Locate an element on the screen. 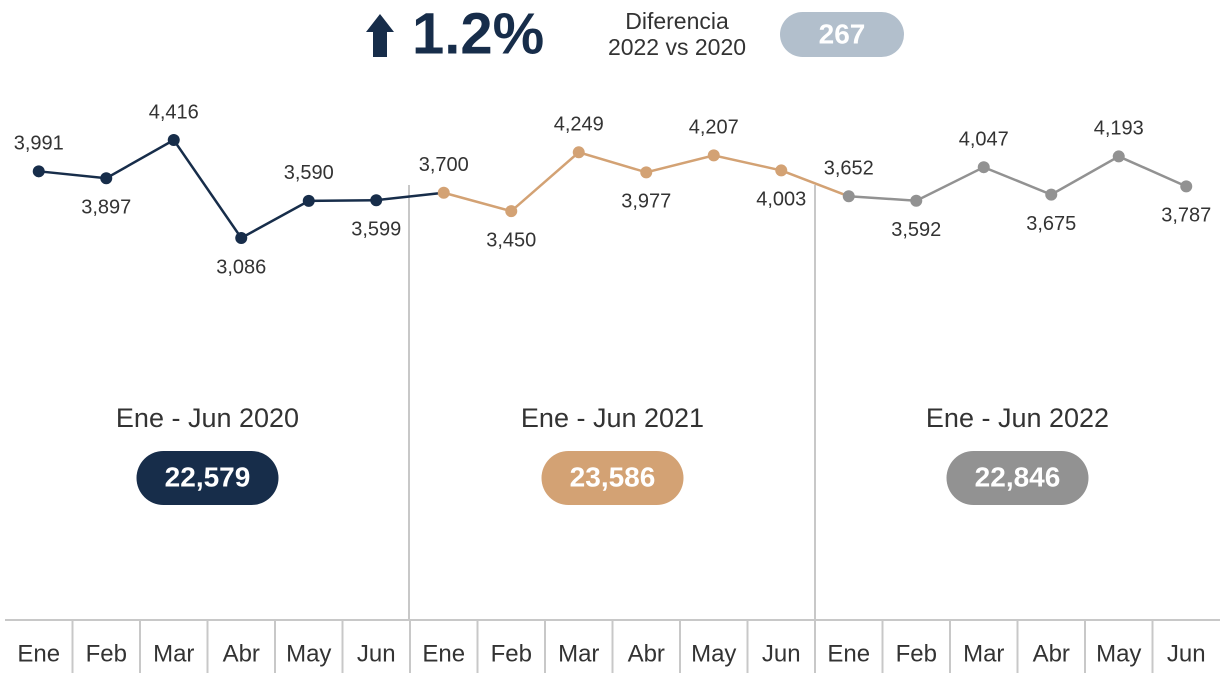 The width and height of the screenshot is (1225, 673). period-label: Ene - Jun 2020 is located at coordinates (207, 418).